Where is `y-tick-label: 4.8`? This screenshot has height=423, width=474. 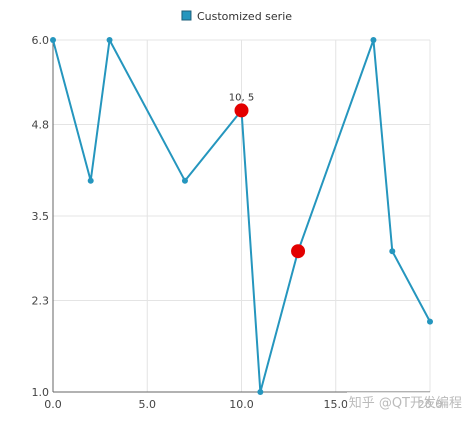 y-tick-label: 4.8 is located at coordinates (41, 124).